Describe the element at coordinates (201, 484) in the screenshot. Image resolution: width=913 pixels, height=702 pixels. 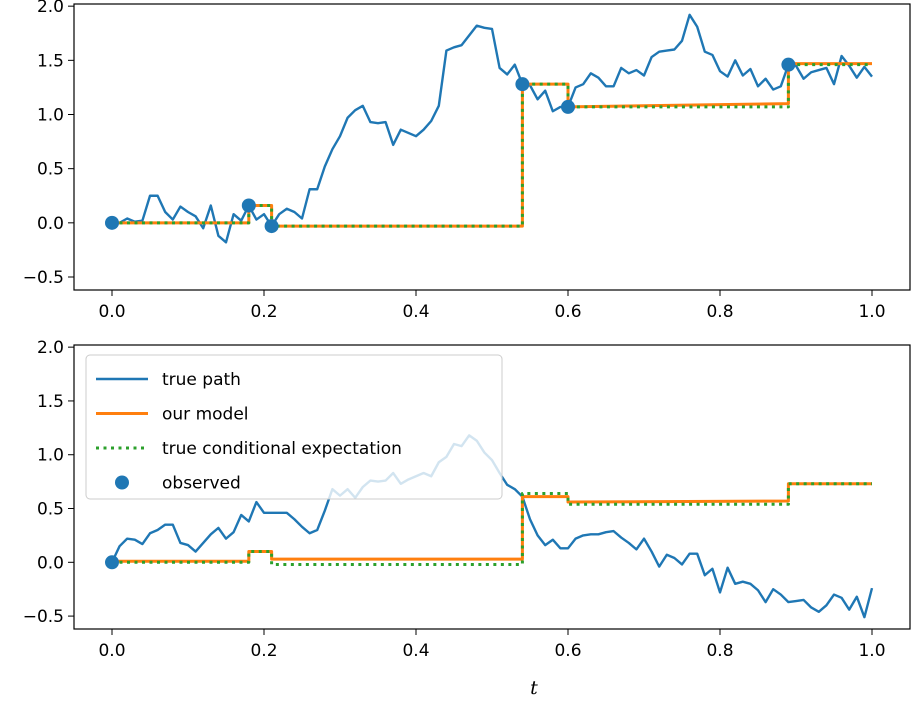
I see `legend-label-observed: observed` at that location.